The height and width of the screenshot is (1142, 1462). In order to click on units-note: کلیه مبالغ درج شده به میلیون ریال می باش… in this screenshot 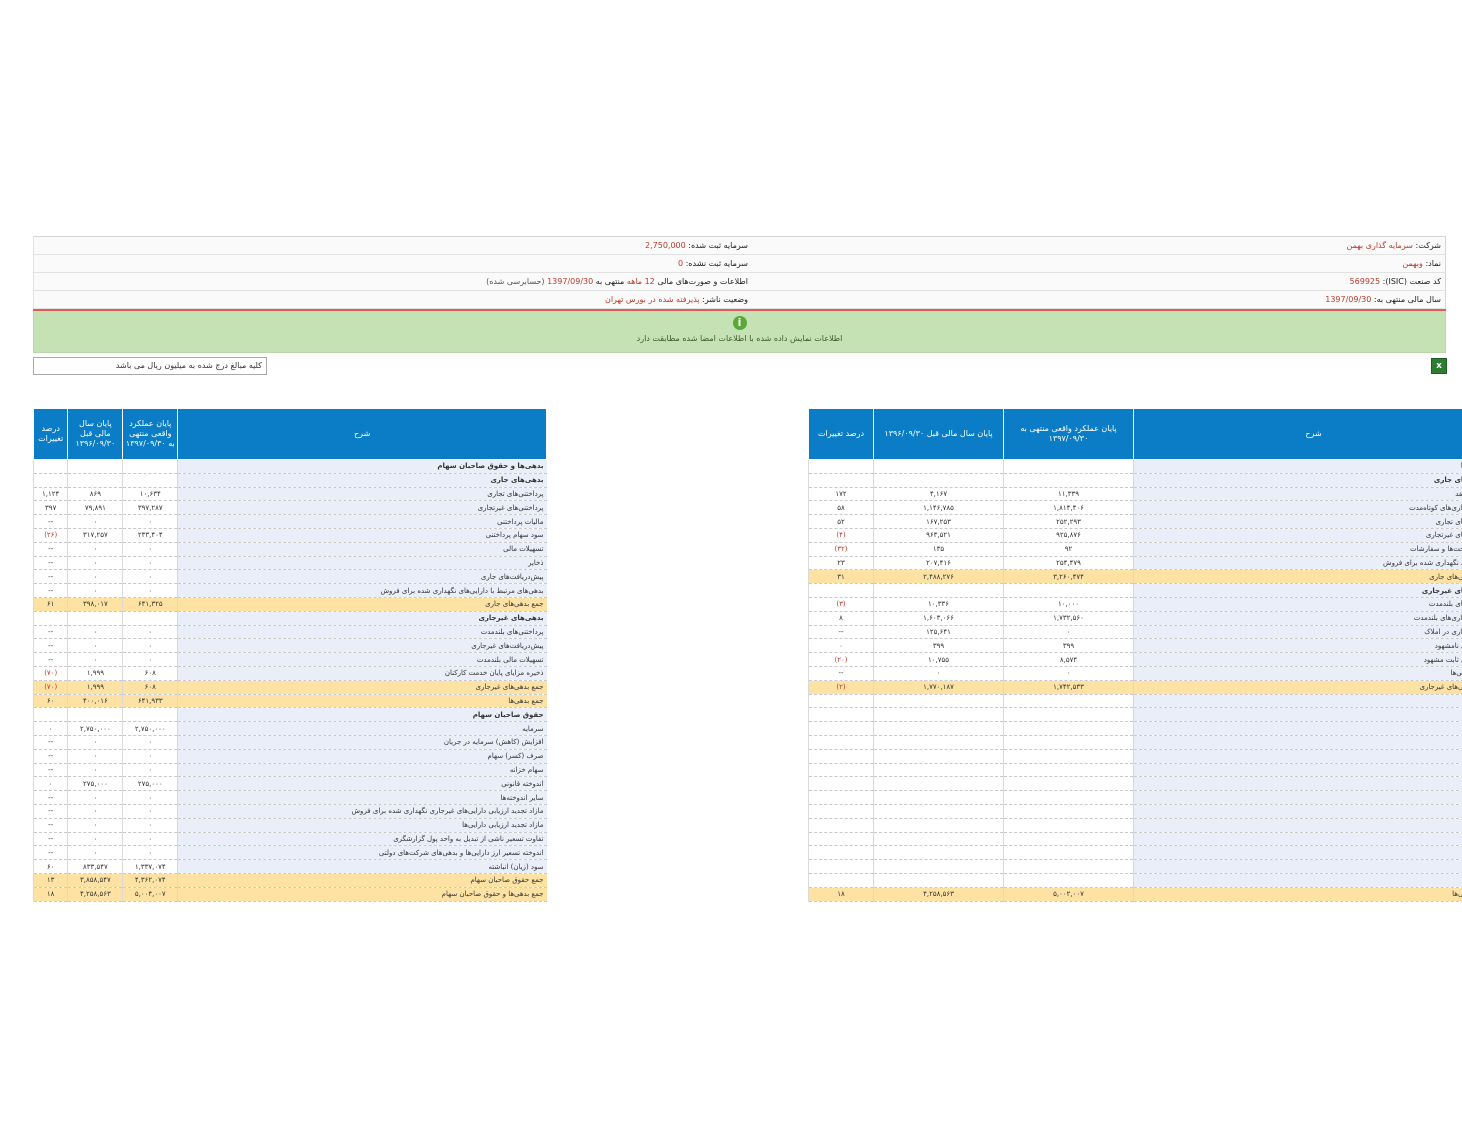, I will do `click(150, 366)`.